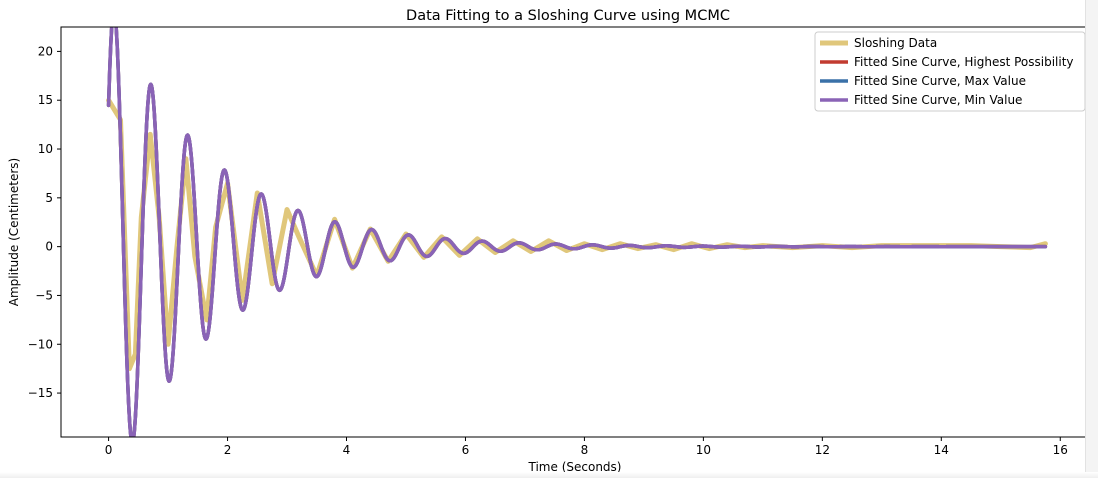 The height and width of the screenshot is (478, 1098). I want to click on x-axis: 0 2 4 6 8 10 12 14 16, so click(586, 447).